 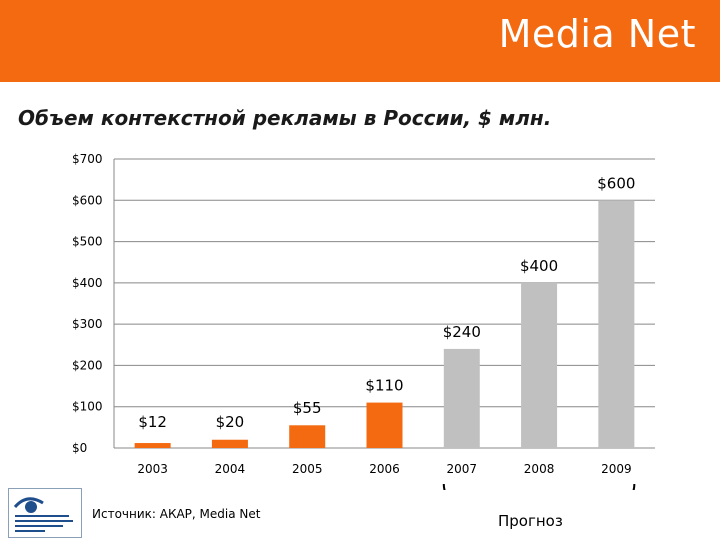 I want to click on forecast-label: Прогноз, so click(x=530, y=521).